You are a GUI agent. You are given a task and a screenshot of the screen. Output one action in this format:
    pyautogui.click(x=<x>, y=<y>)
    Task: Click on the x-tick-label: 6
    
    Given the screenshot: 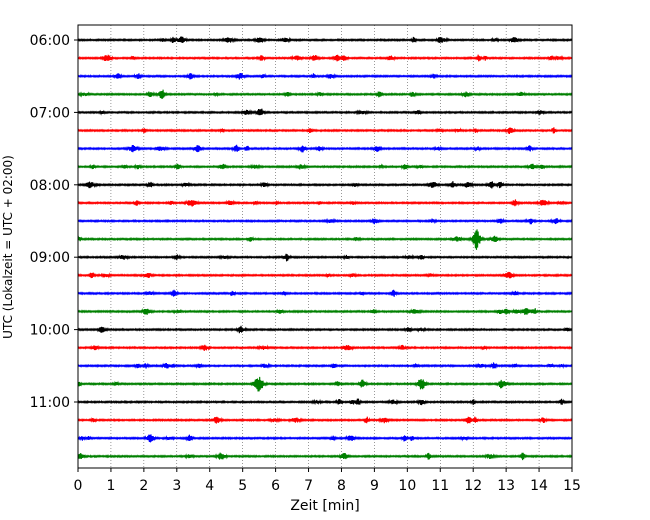 What is the action you would take?
    pyautogui.click(x=275, y=486)
    